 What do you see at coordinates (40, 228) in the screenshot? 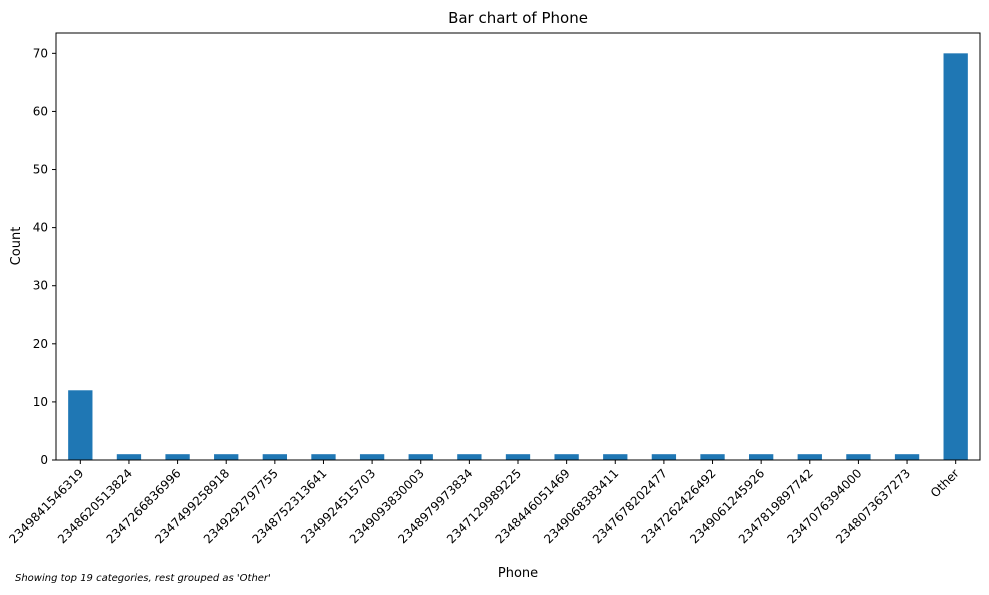
I see `y-tick-label: 40` at bounding box center [40, 228].